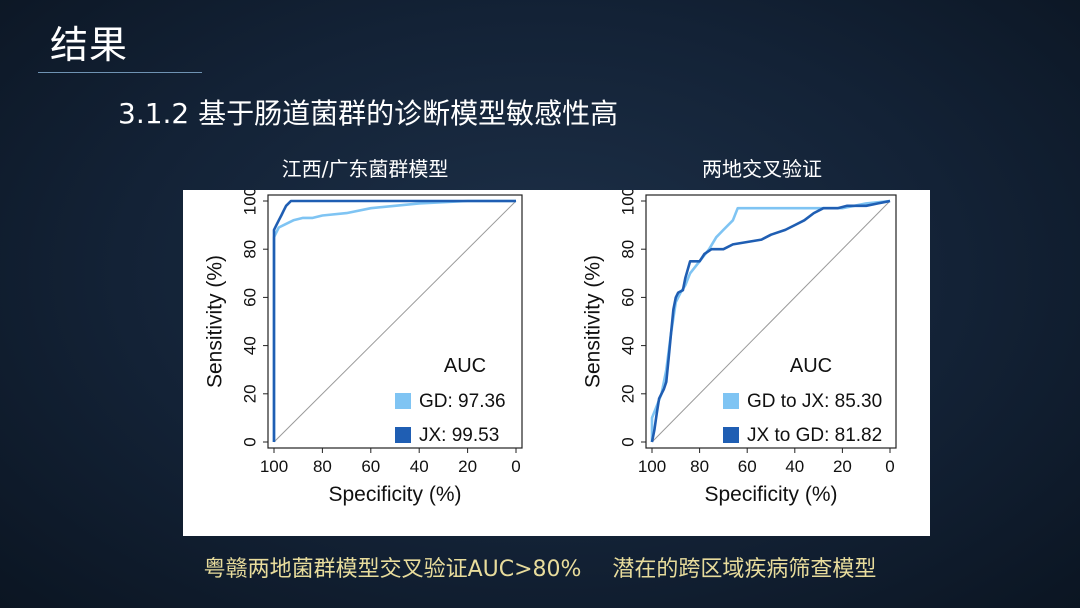  Describe the element at coordinates (368, 113) in the screenshot. I see `section-heading: 3.1.2 基于肠道菌群的诊断模型敏感性高` at that location.